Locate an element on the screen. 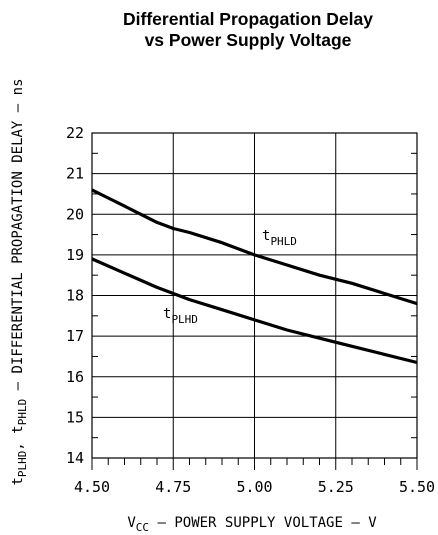 This screenshot has height=535, width=438. x-tick-label: 5.00 is located at coordinates (254, 487).